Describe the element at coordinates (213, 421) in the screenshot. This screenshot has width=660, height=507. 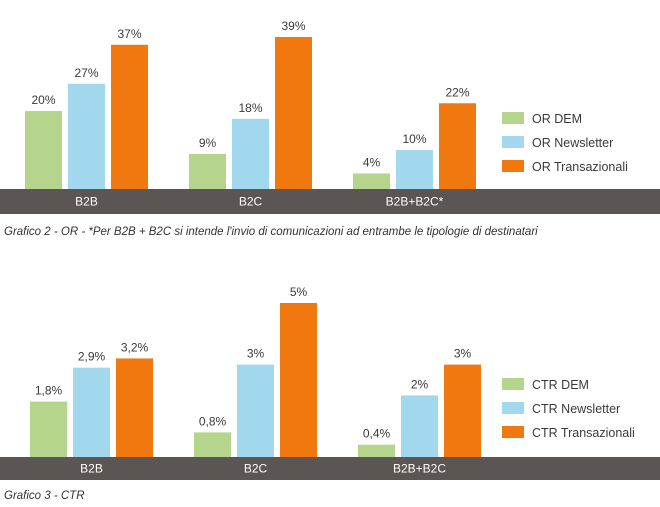
I see `chart-2-data-label: 0,8%` at that location.